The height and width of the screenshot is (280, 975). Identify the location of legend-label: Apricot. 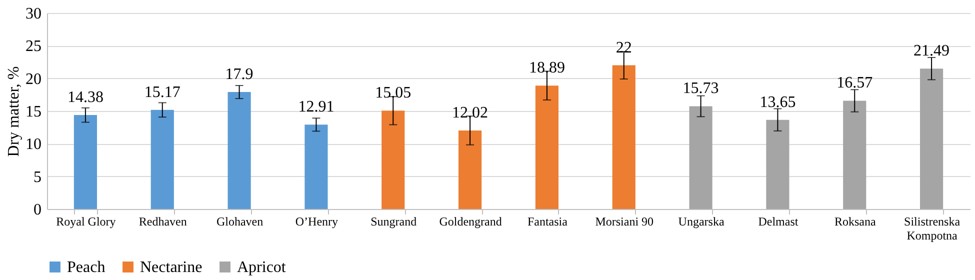
(261, 267).